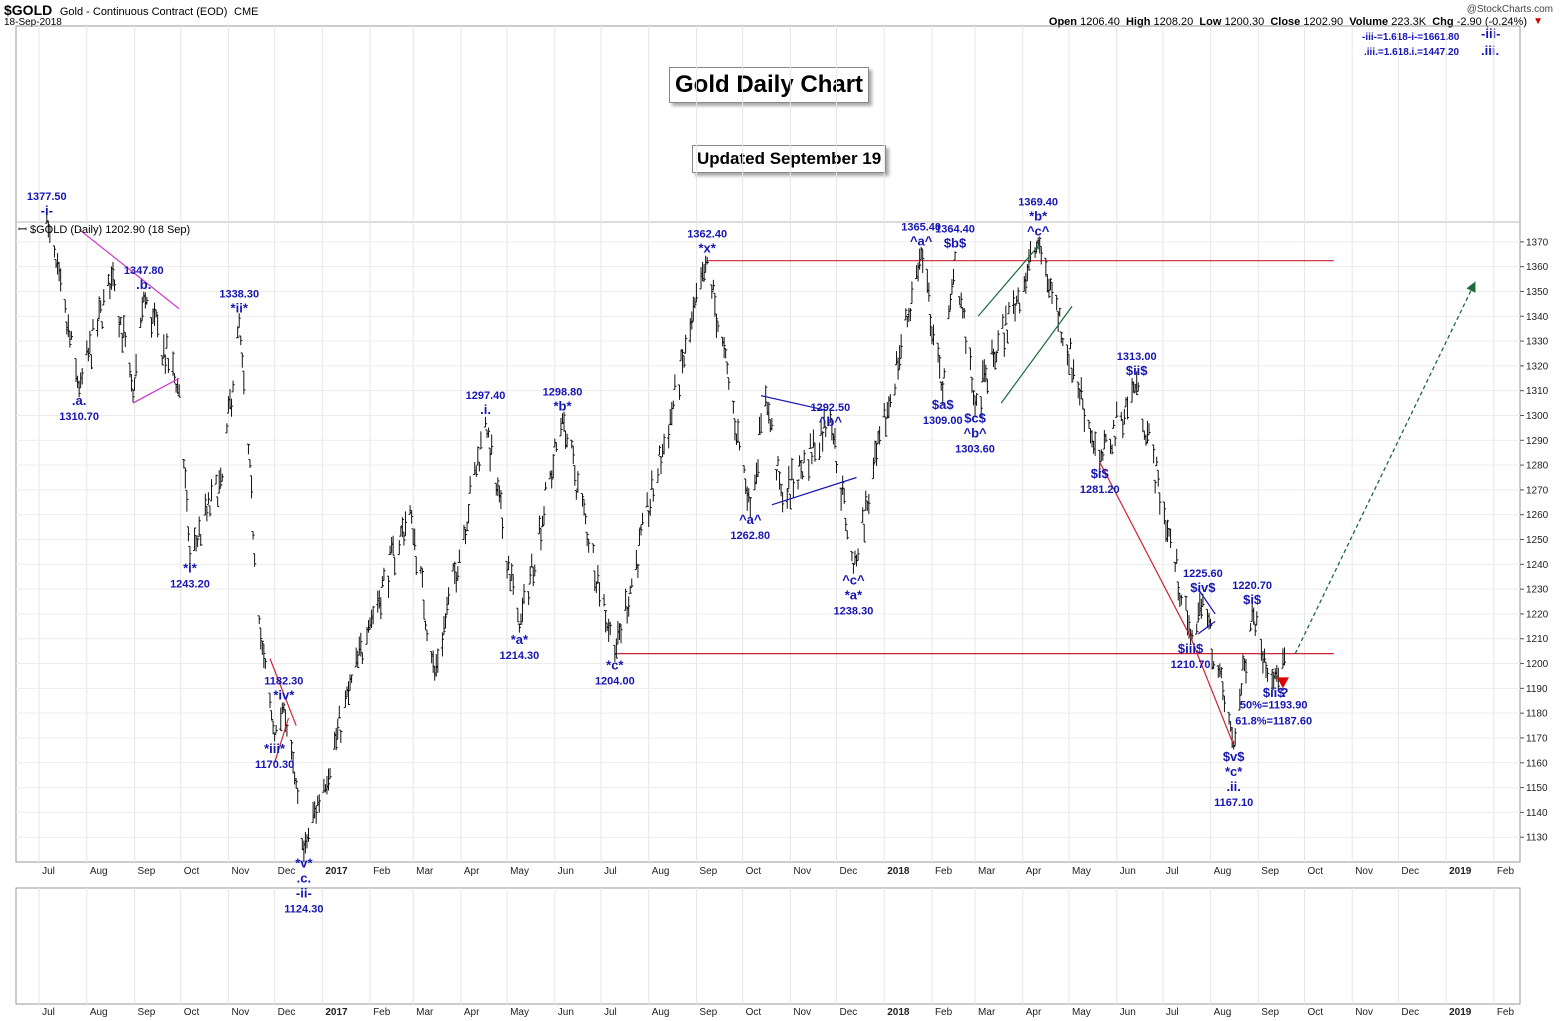  What do you see at coordinates (425, 1012) in the screenshot?
I see `x-tick-label-lower: Mar` at bounding box center [425, 1012].